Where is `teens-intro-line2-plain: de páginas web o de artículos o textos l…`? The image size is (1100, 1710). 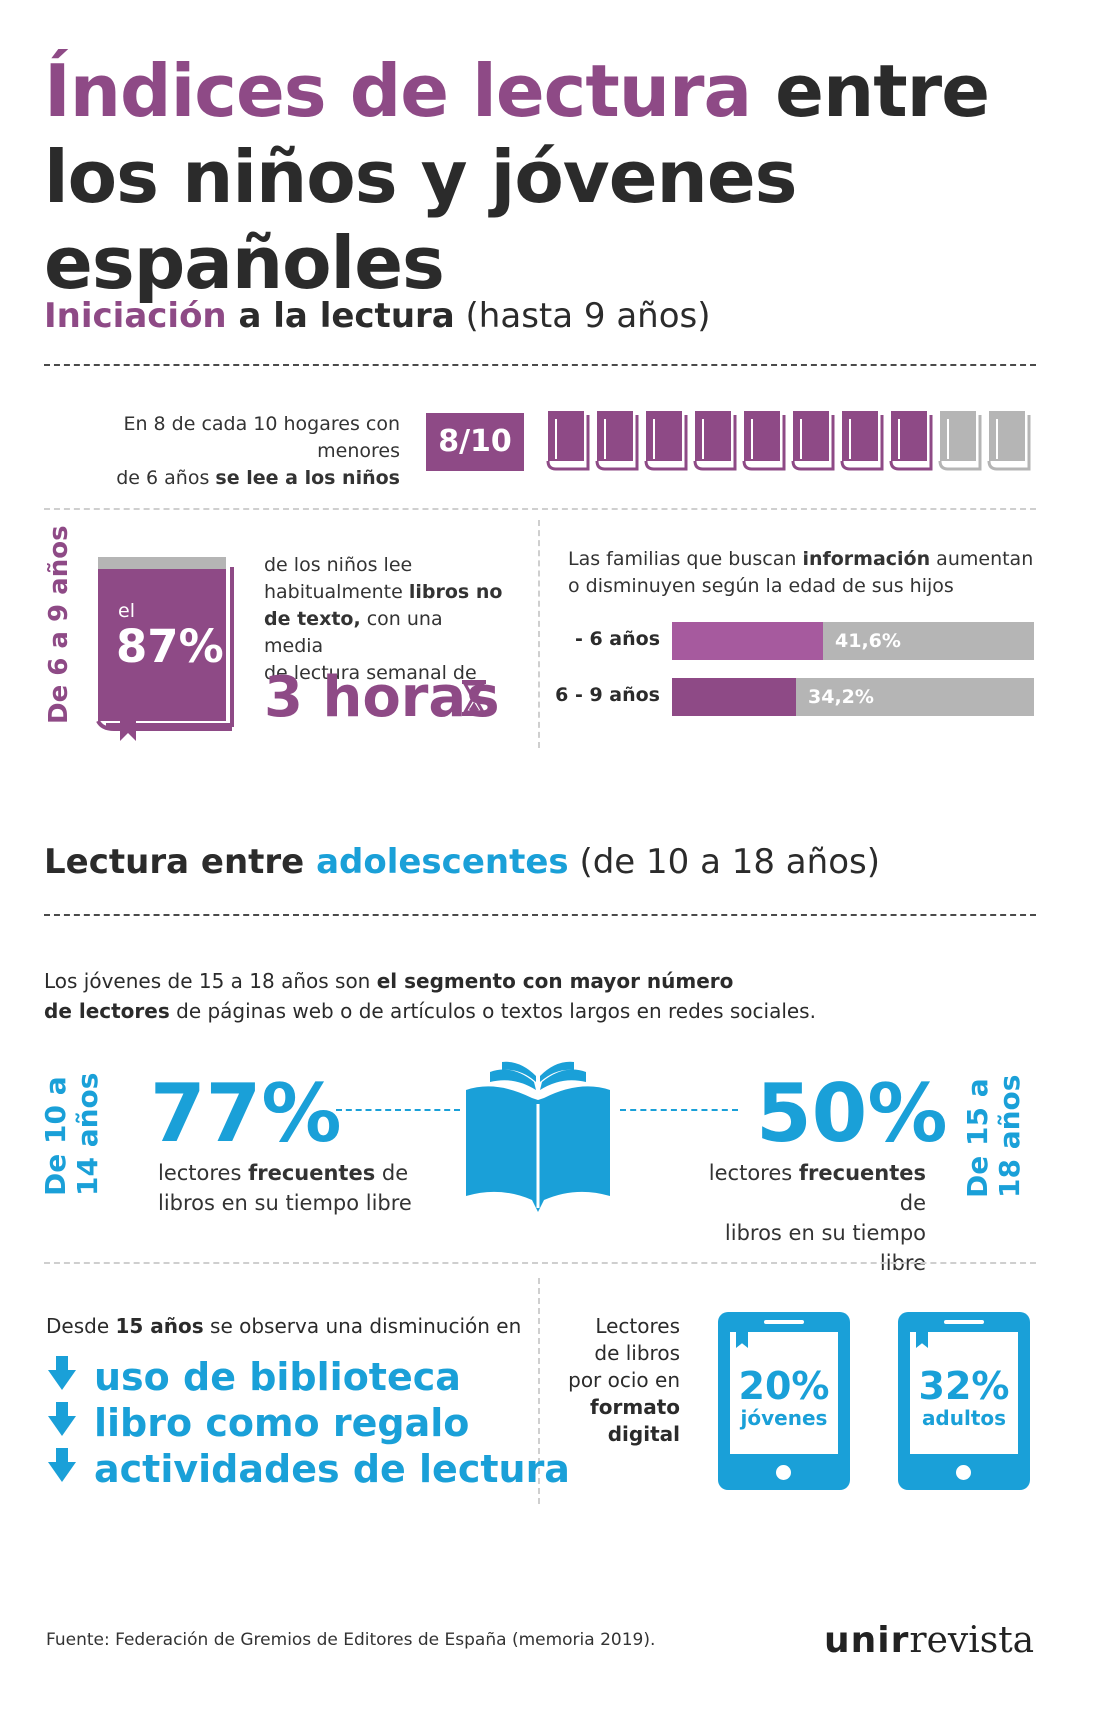
teens-intro-line2-plain: de páginas web o de artículos o textos l… is located at coordinates (492, 1011).